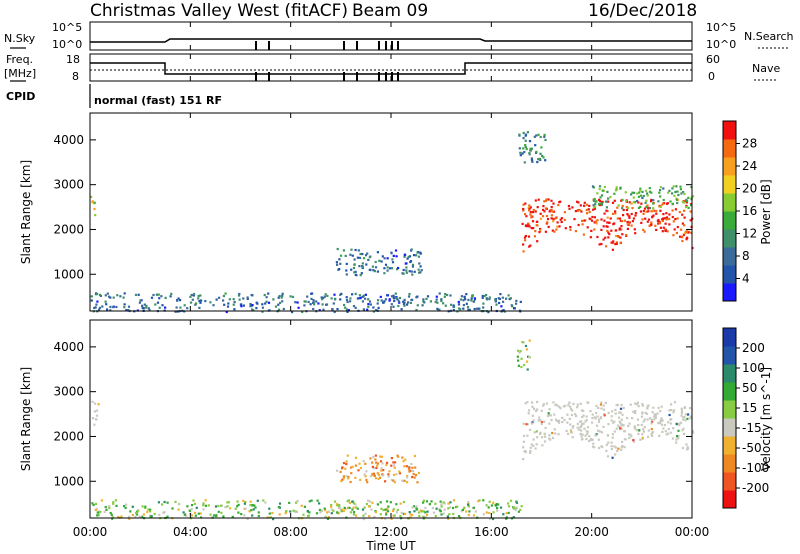 The image size is (800, 554). I want to click on y-tick-label: 3000, so click(68, 392).